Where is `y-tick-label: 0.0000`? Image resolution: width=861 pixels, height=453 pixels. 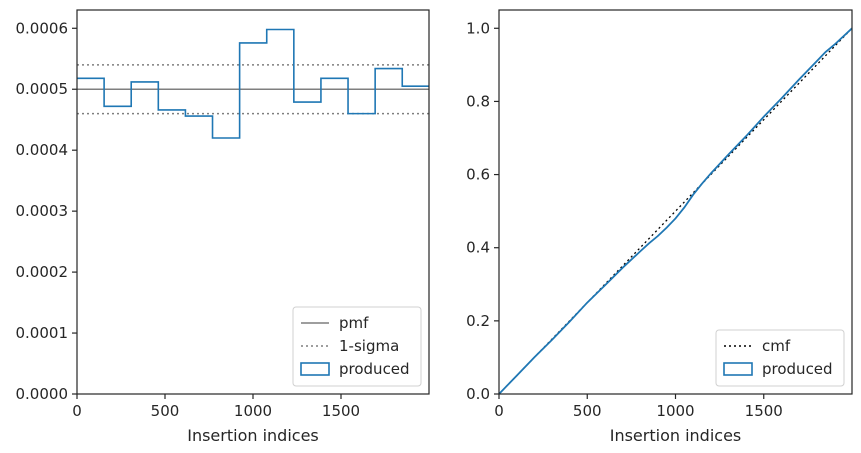 y-tick-label: 0.0000 is located at coordinates (42, 394).